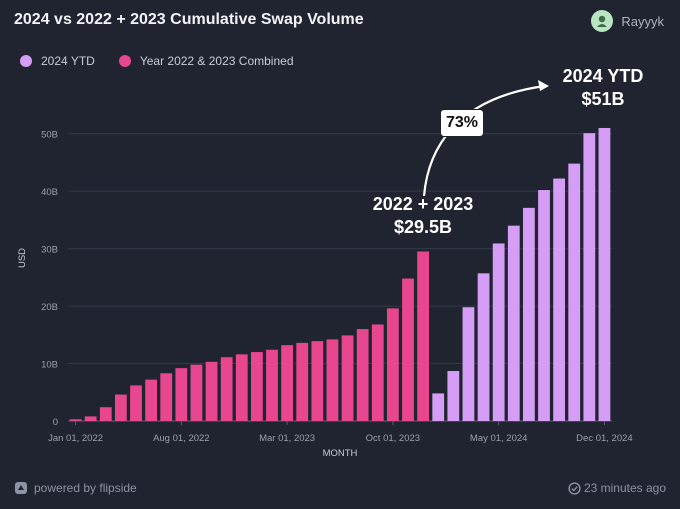 Image resolution: width=680 pixels, height=509 pixels. Describe the element at coordinates (49, 279) in the screenshot. I see `y-tick-labels: 0 10B 20B 30B 40B 50B` at that location.